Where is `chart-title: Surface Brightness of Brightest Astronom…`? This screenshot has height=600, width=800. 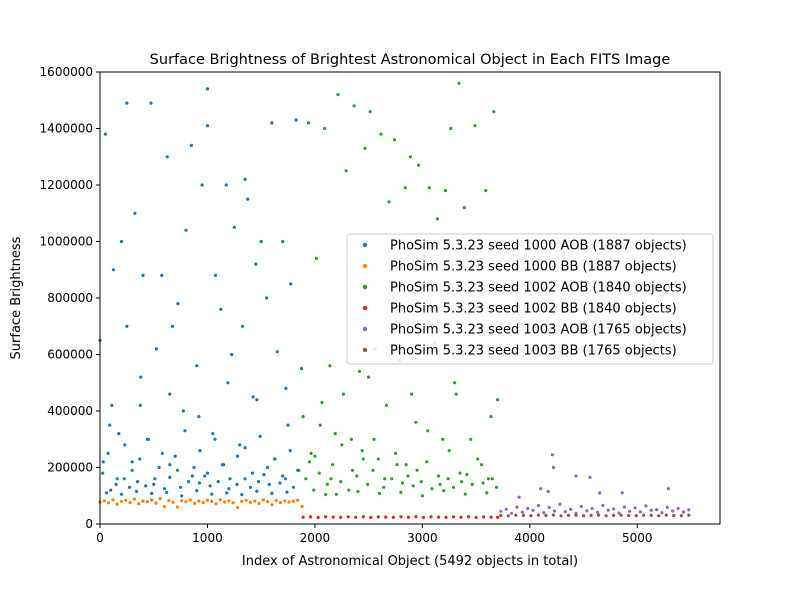
chart-title: Surface Brightness of Brightest Astronom… is located at coordinates (410, 60).